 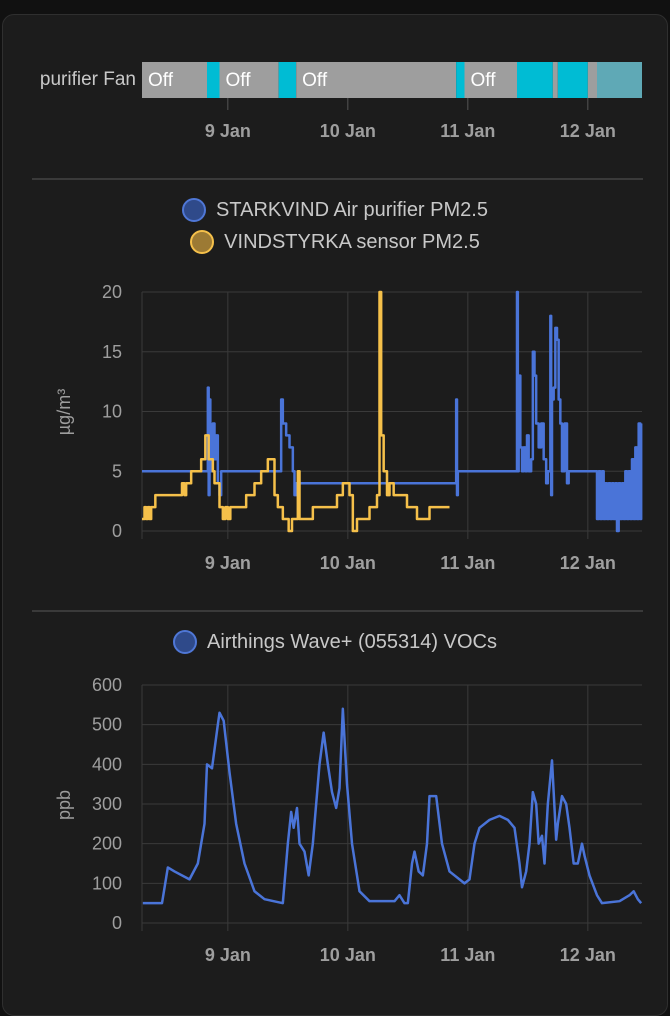 I want to click on legend-label: VINDSTYRKA sensor PM2.5, so click(x=352, y=241).